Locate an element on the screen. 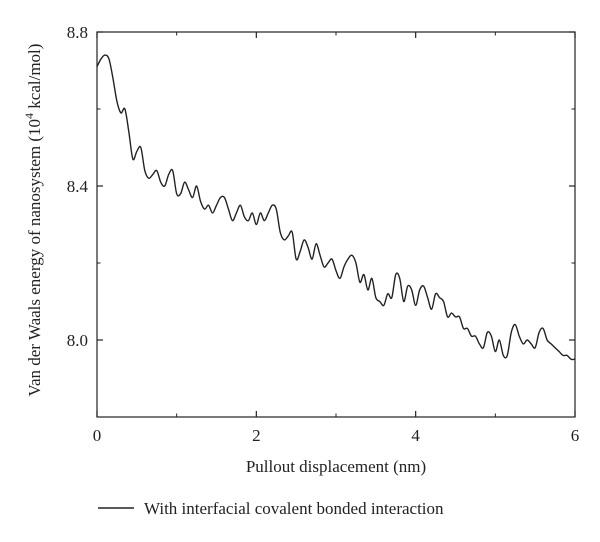 Image resolution: width=600 pixels, height=542 pixels. y-tick-label: 8.8 is located at coordinates (77, 32).